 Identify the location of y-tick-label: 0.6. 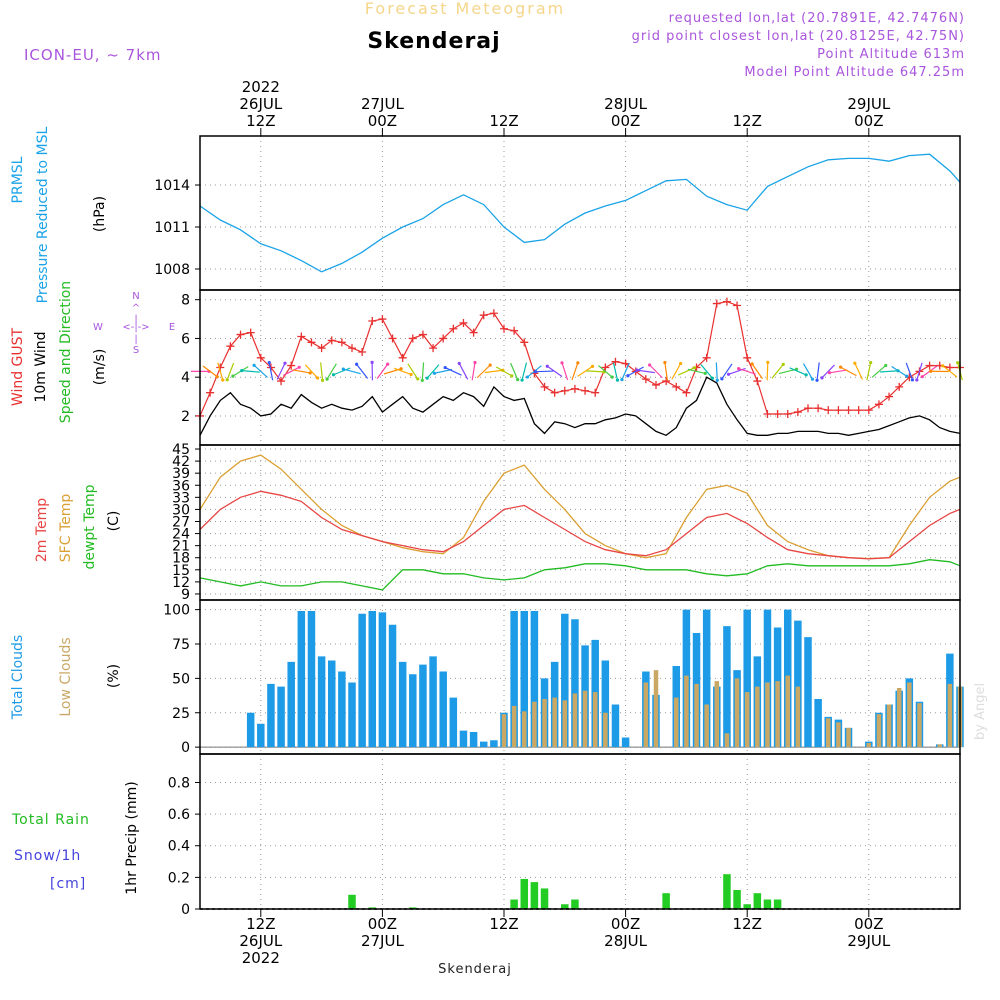
(179, 815).